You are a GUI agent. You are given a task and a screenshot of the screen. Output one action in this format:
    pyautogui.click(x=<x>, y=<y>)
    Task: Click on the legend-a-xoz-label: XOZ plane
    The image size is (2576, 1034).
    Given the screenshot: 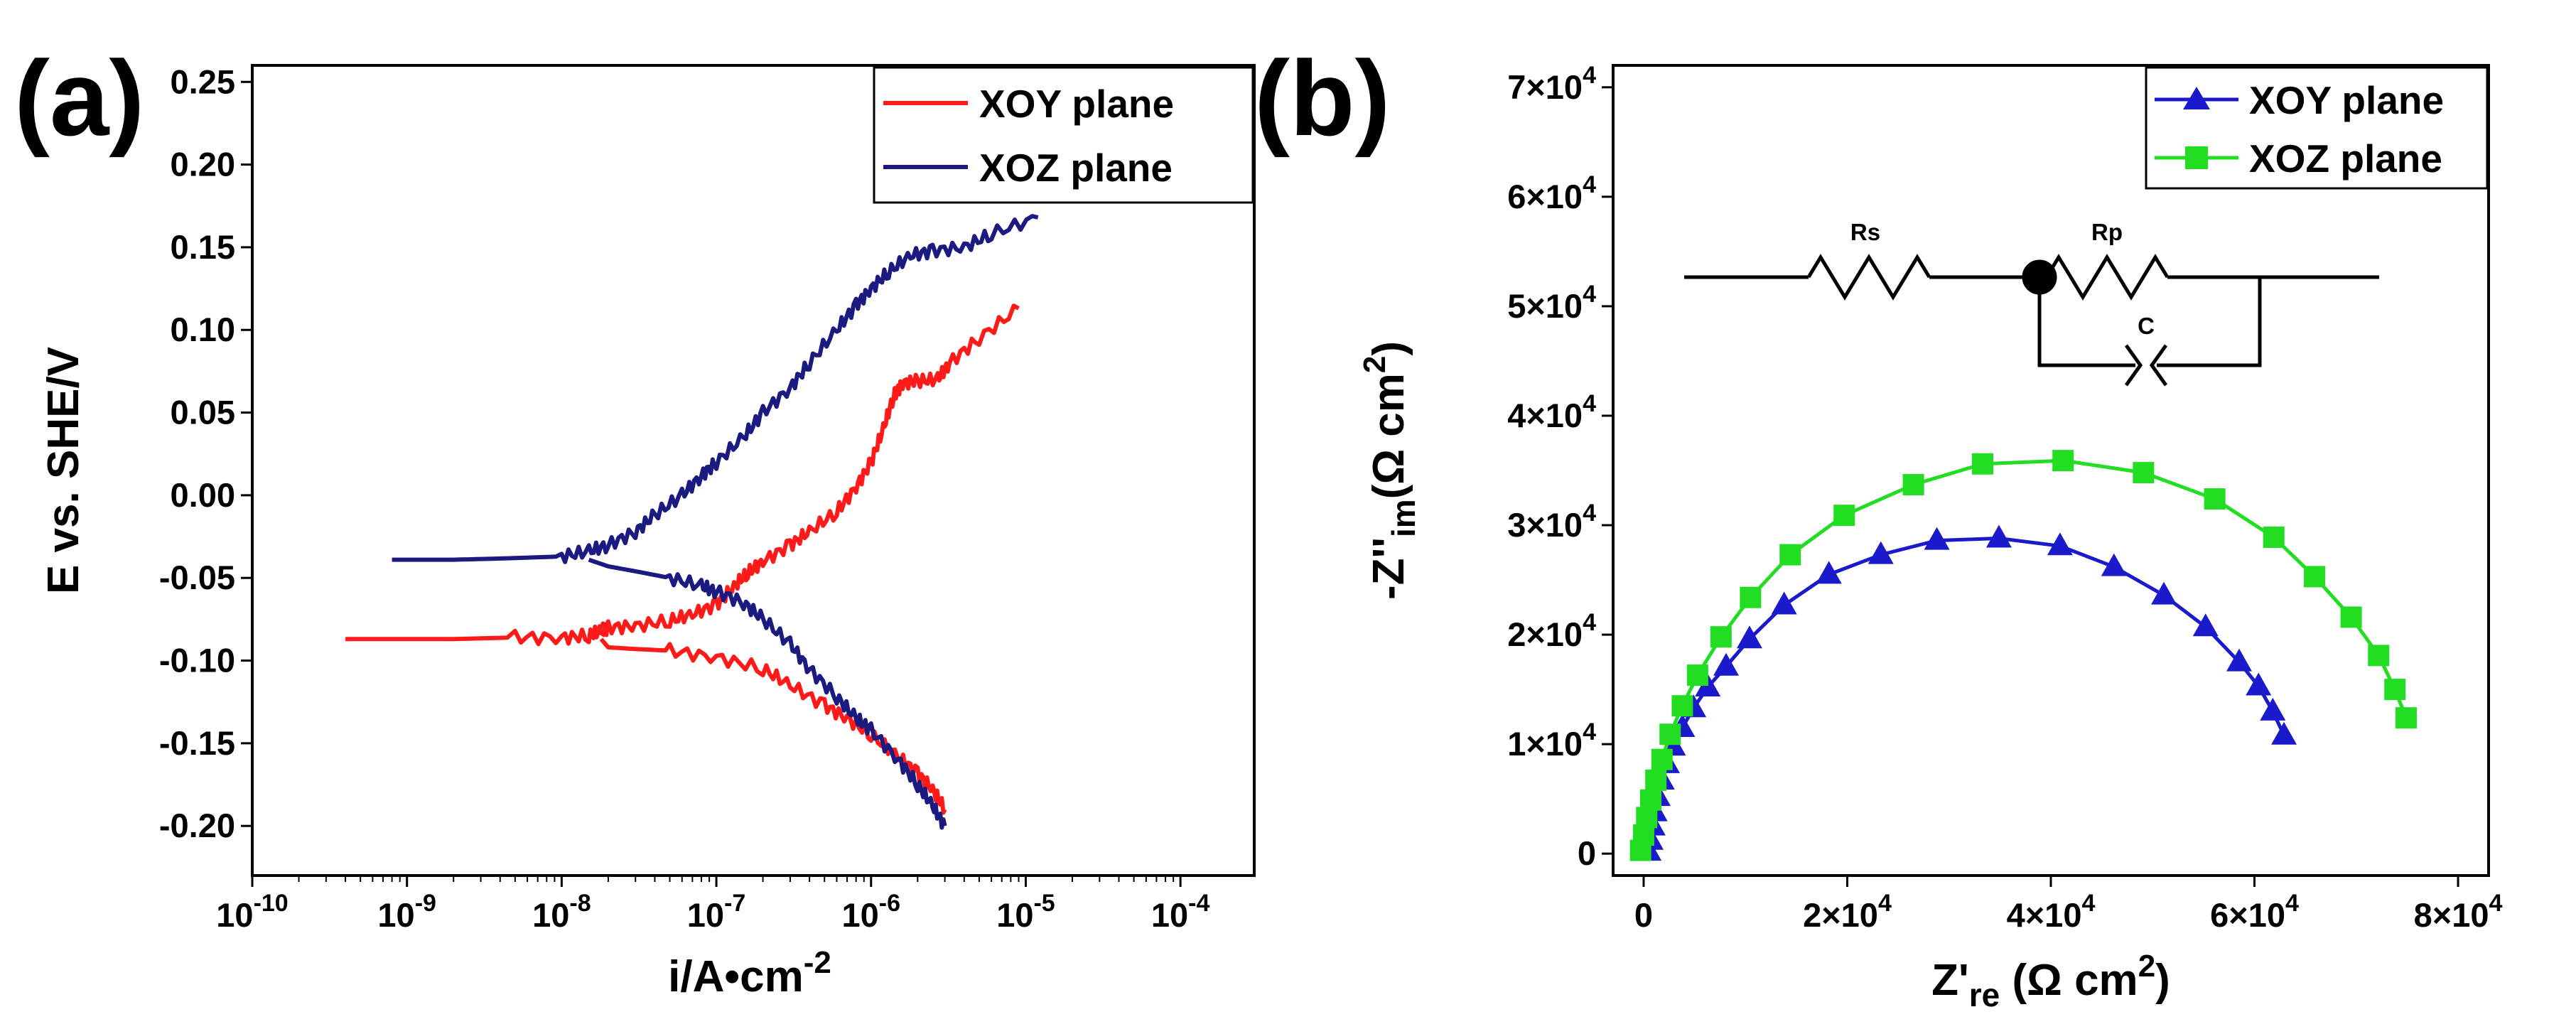 What is the action you would take?
    pyautogui.click(x=1076, y=168)
    